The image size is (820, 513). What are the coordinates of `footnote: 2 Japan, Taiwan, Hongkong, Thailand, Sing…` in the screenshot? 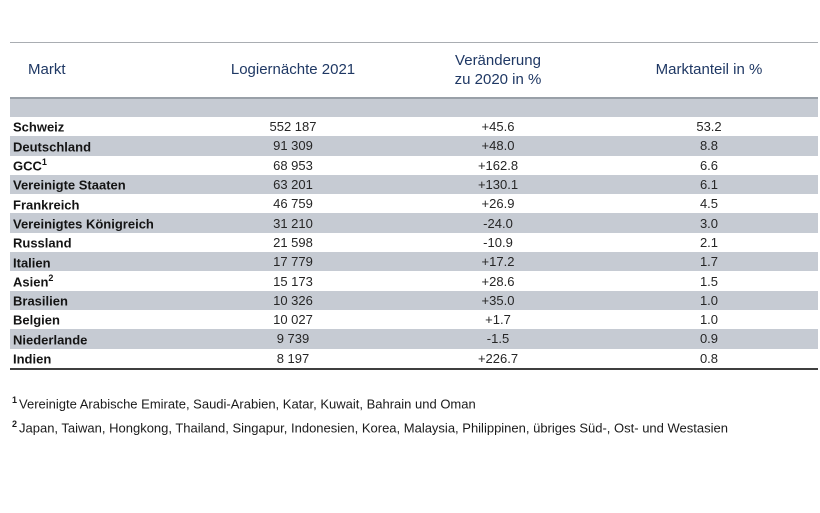 It's located at (370, 426).